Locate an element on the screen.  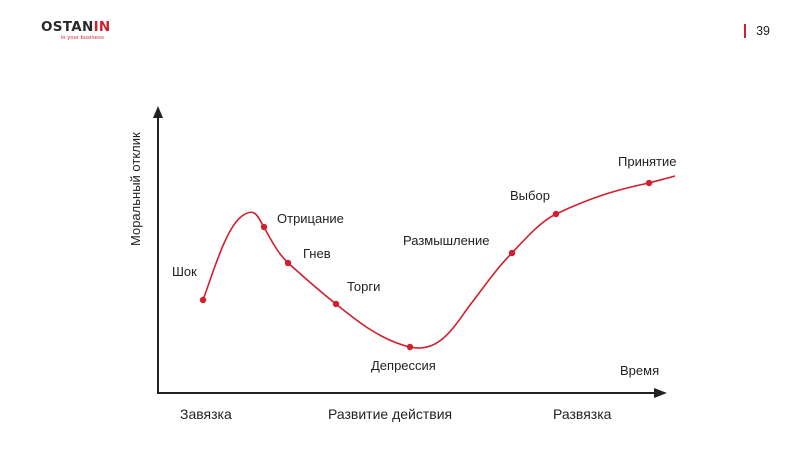
stage-label-acceptance: Принятие is located at coordinates (647, 161).